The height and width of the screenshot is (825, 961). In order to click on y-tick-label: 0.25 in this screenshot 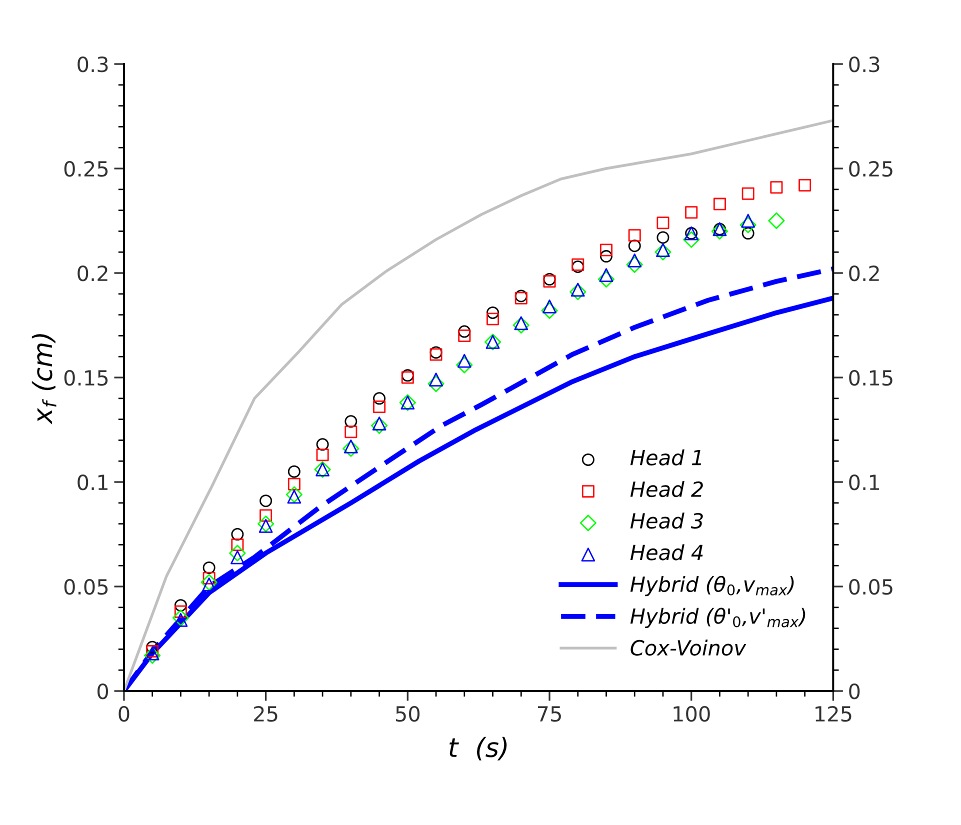, I will do `click(86, 168)`.